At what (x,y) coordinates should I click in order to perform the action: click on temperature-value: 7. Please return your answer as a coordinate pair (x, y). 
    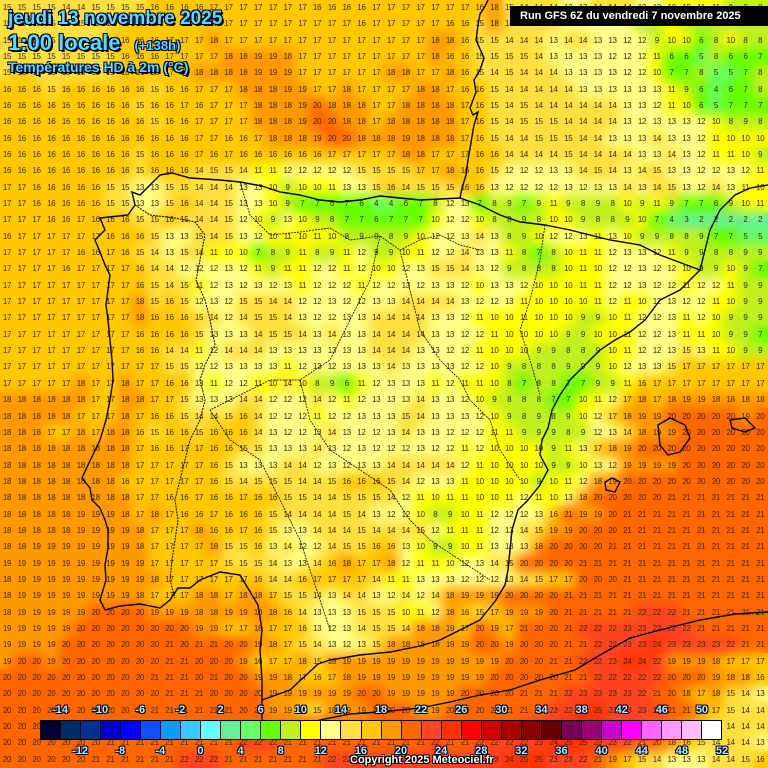
    Looking at the image, I should click on (347, 204).